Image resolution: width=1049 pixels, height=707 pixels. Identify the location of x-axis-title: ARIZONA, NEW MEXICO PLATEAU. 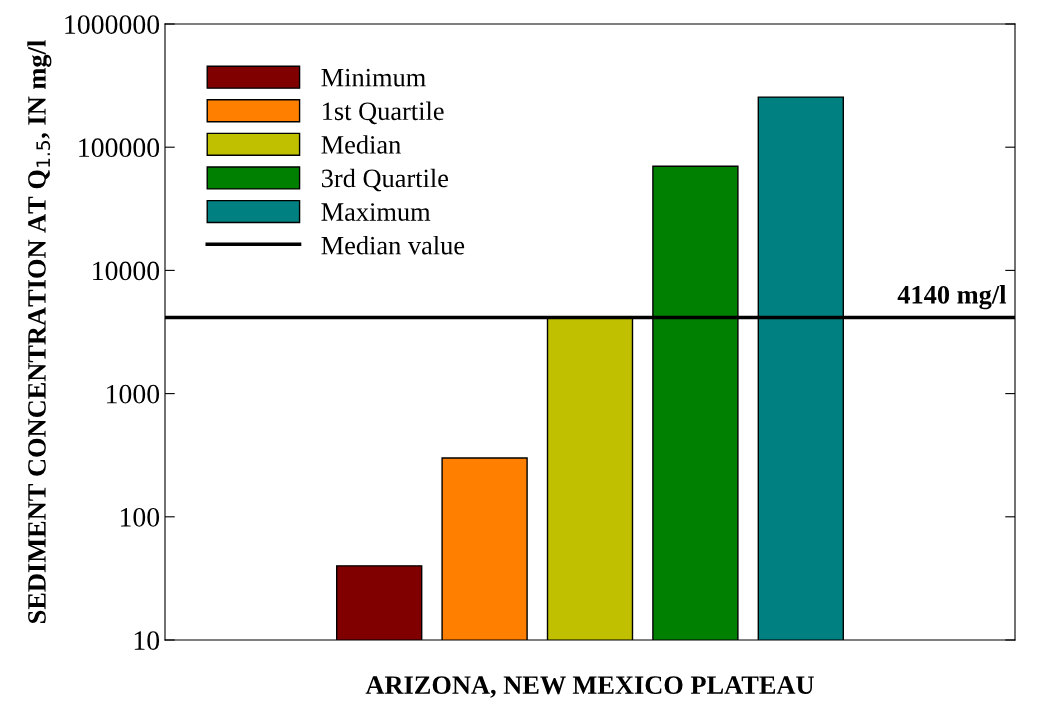
(589, 687).